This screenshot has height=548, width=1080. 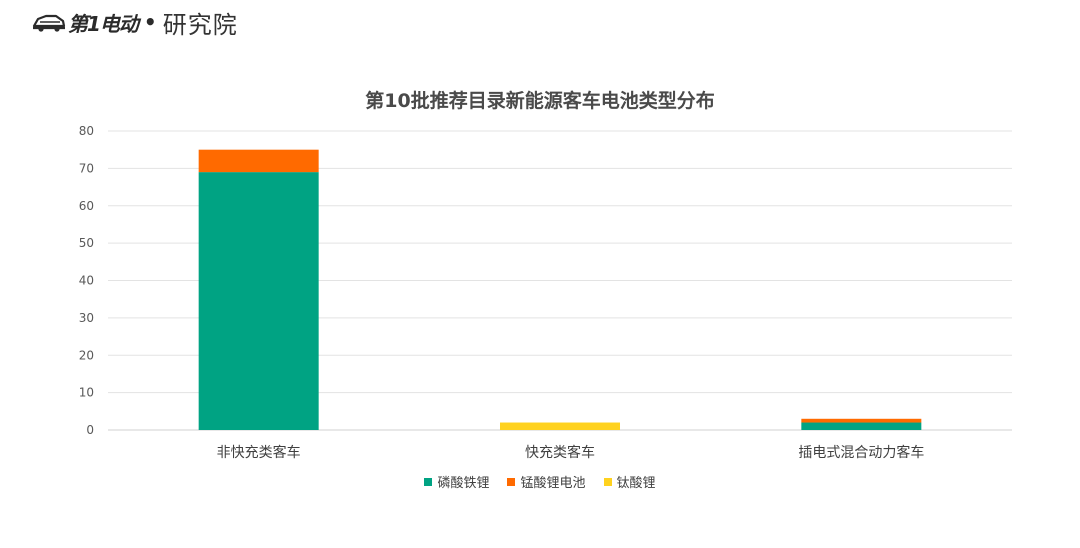 I want to click on y-tick-label: 30, so click(x=86, y=318).